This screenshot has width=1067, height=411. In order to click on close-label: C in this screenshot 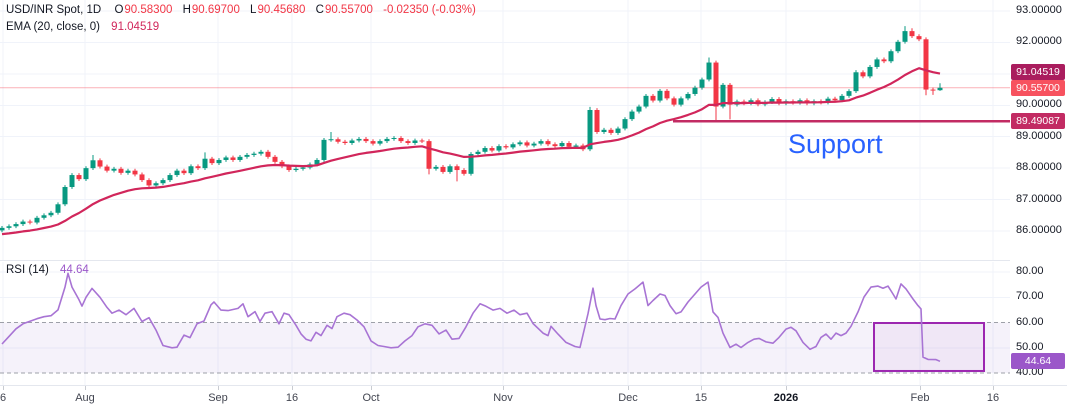, I will do `click(319, 10)`.